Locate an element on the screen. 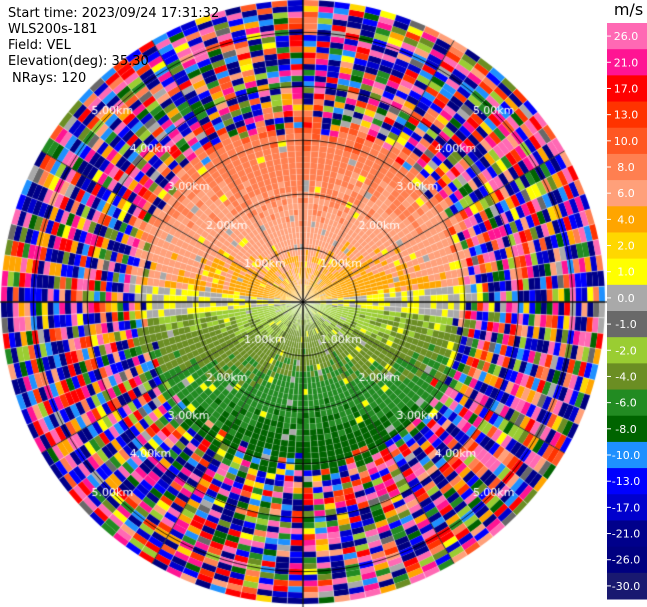 Image resolution: width=647 pixels, height=607 pixels. colorbar-tick-label: -1.0 is located at coordinates (625, 324).